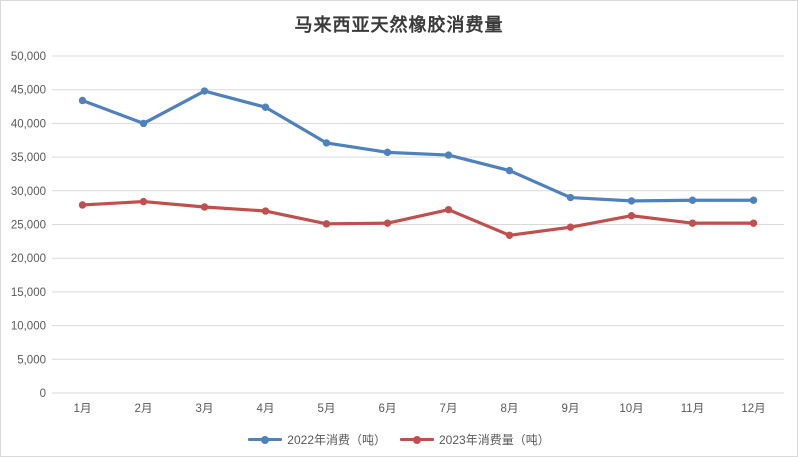 This screenshot has height=457, width=798. What do you see at coordinates (28, 327) in the screenshot?
I see `y-tick-label: 10,000` at bounding box center [28, 327].